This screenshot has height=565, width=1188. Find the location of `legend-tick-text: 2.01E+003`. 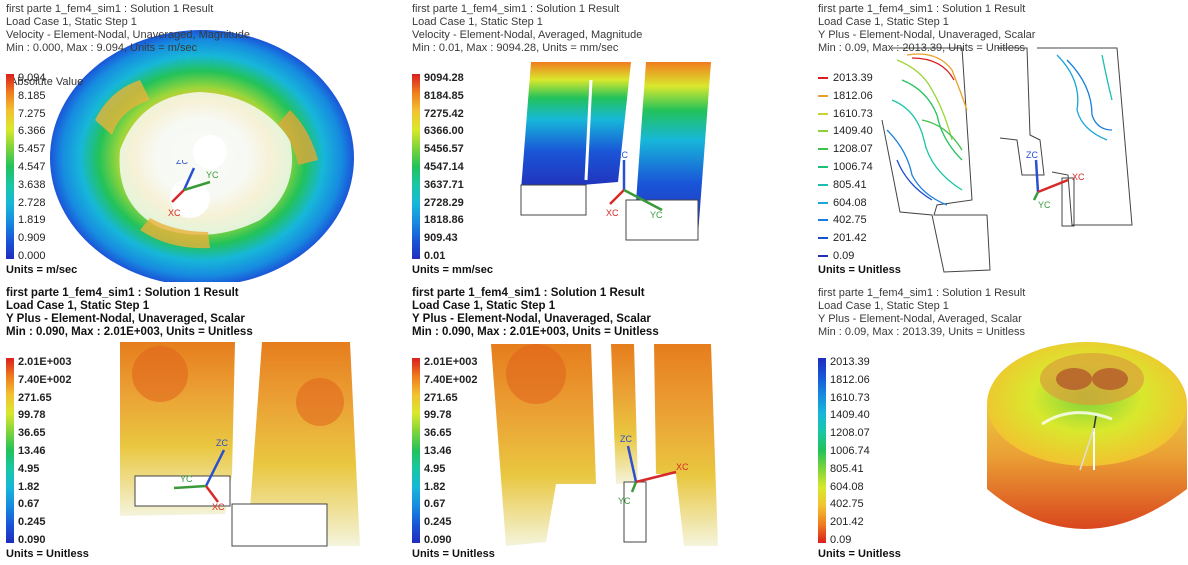

legend-tick-text: 2.01E+003 is located at coordinates (45, 362).